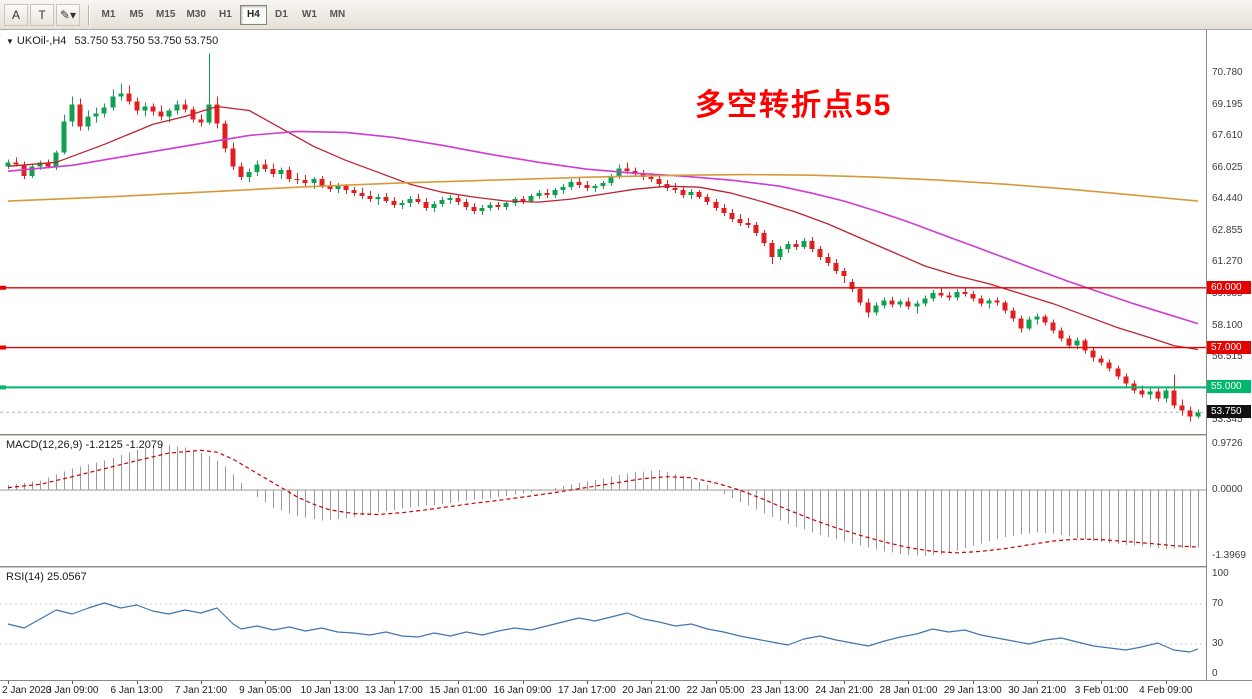 The image size is (1252, 699). What do you see at coordinates (1166, 690) in the screenshot?
I see `time-axis-label: 4 Feb 09:00` at bounding box center [1166, 690].